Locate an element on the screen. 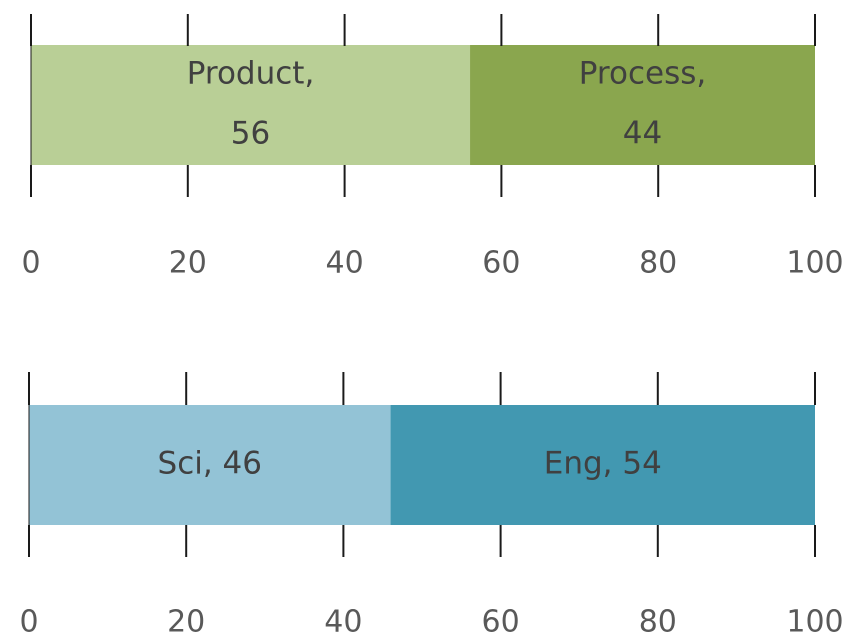 This screenshot has width=848, height=637. segment-data-label: Sci, 46 is located at coordinates (210, 464).